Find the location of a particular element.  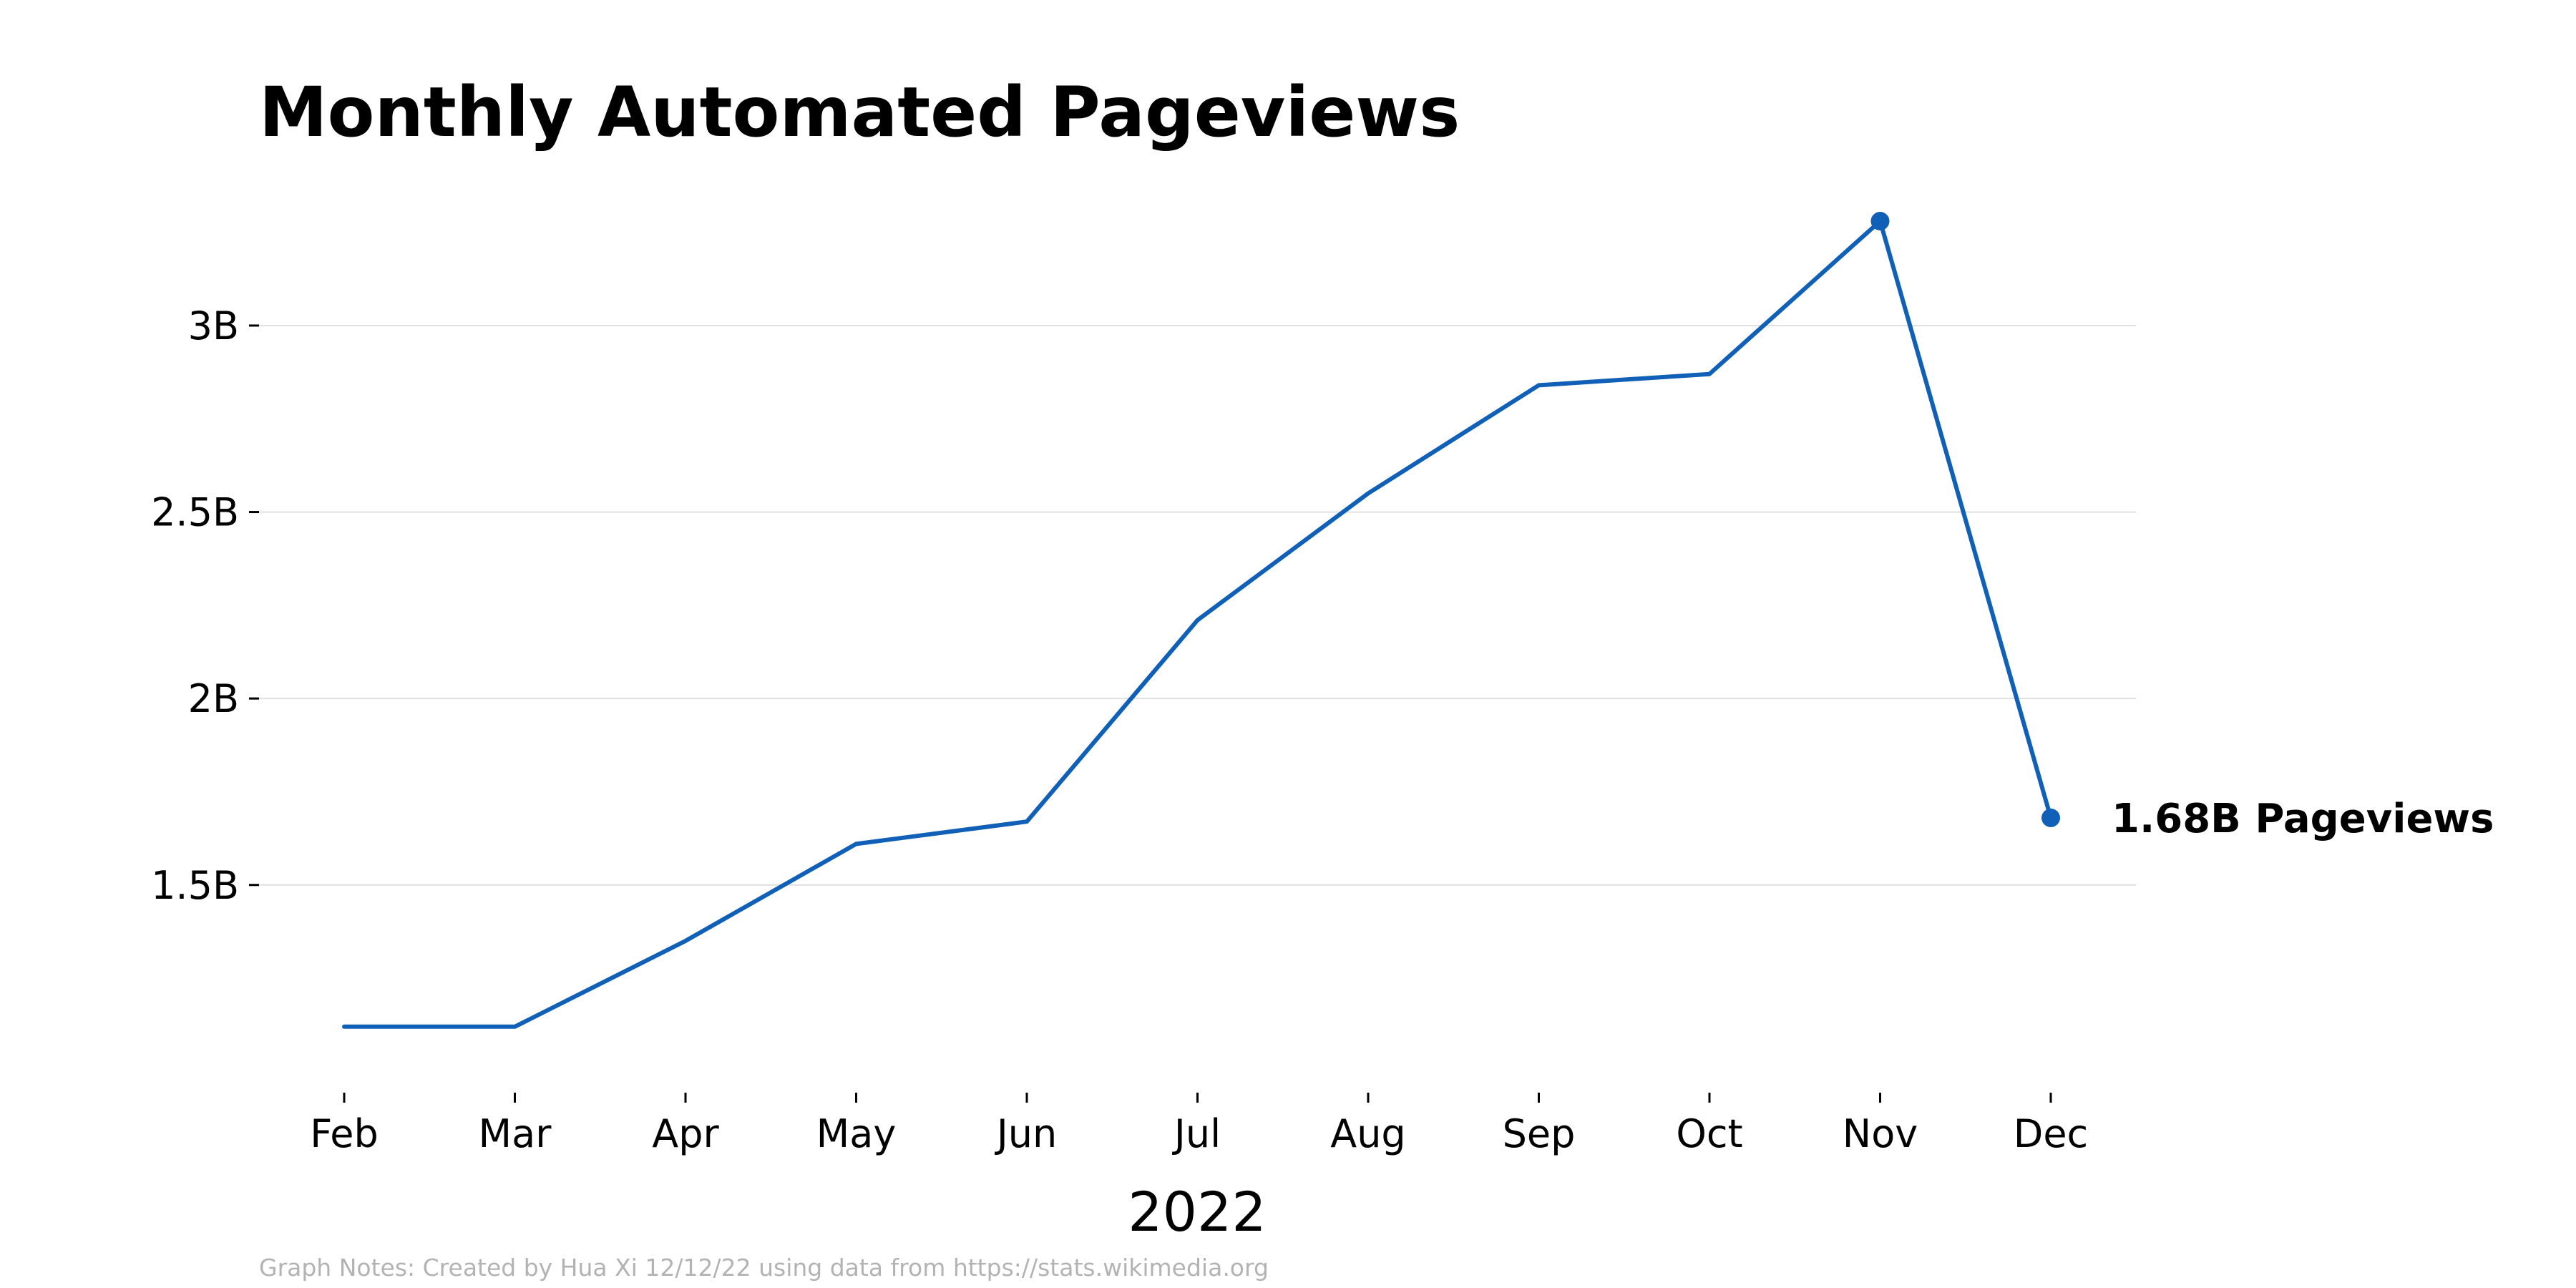

x-axis-title: 2022 is located at coordinates (1197, 1212).